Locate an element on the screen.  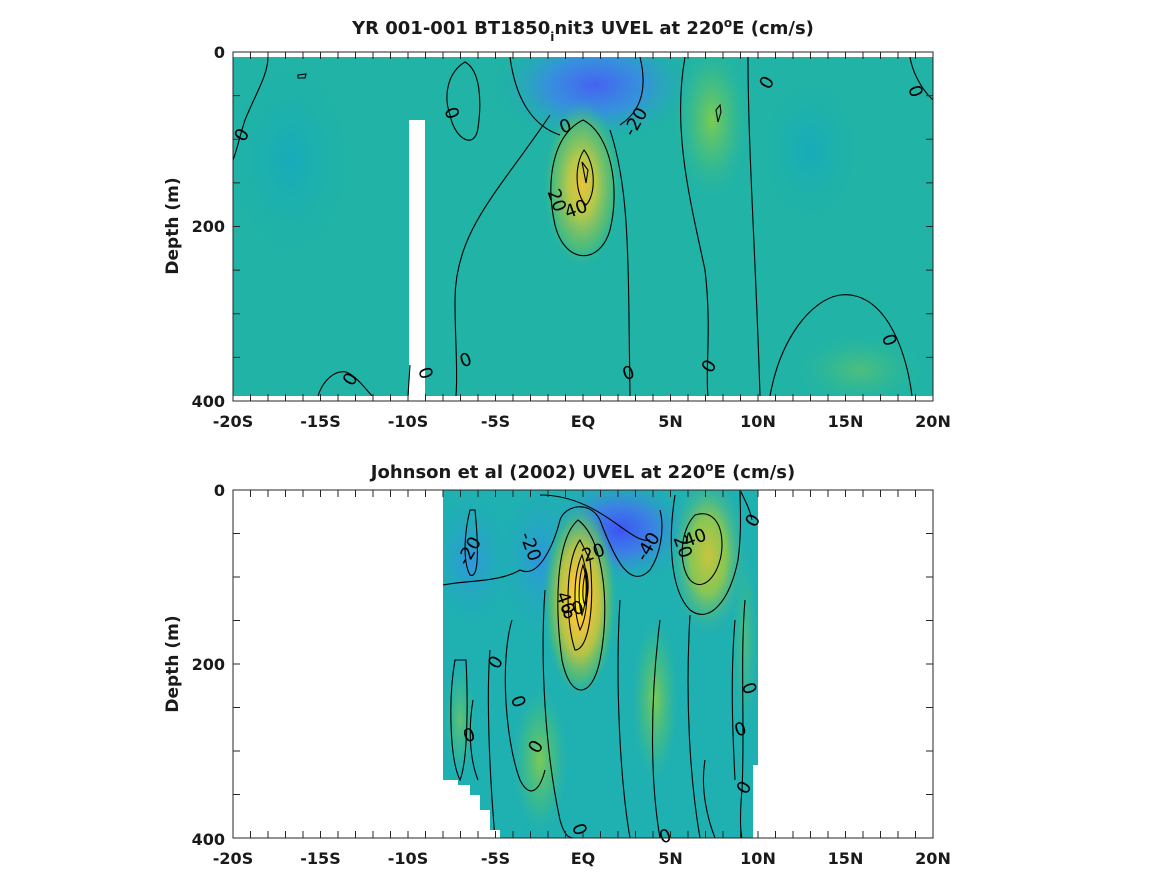
bottom-x-tick-4: EQ is located at coordinates (583, 858).